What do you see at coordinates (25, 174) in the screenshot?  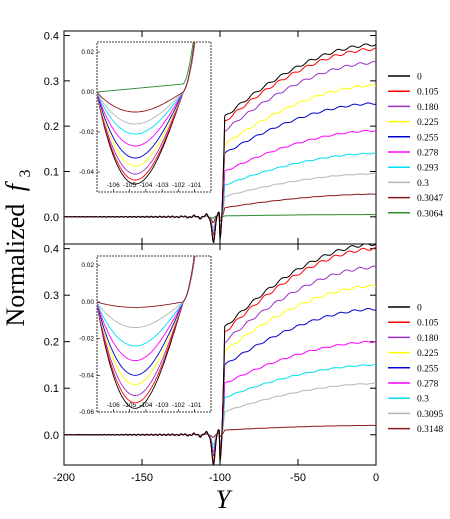 I see `y-axis-title-subscript: 3` at bounding box center [25, 174].